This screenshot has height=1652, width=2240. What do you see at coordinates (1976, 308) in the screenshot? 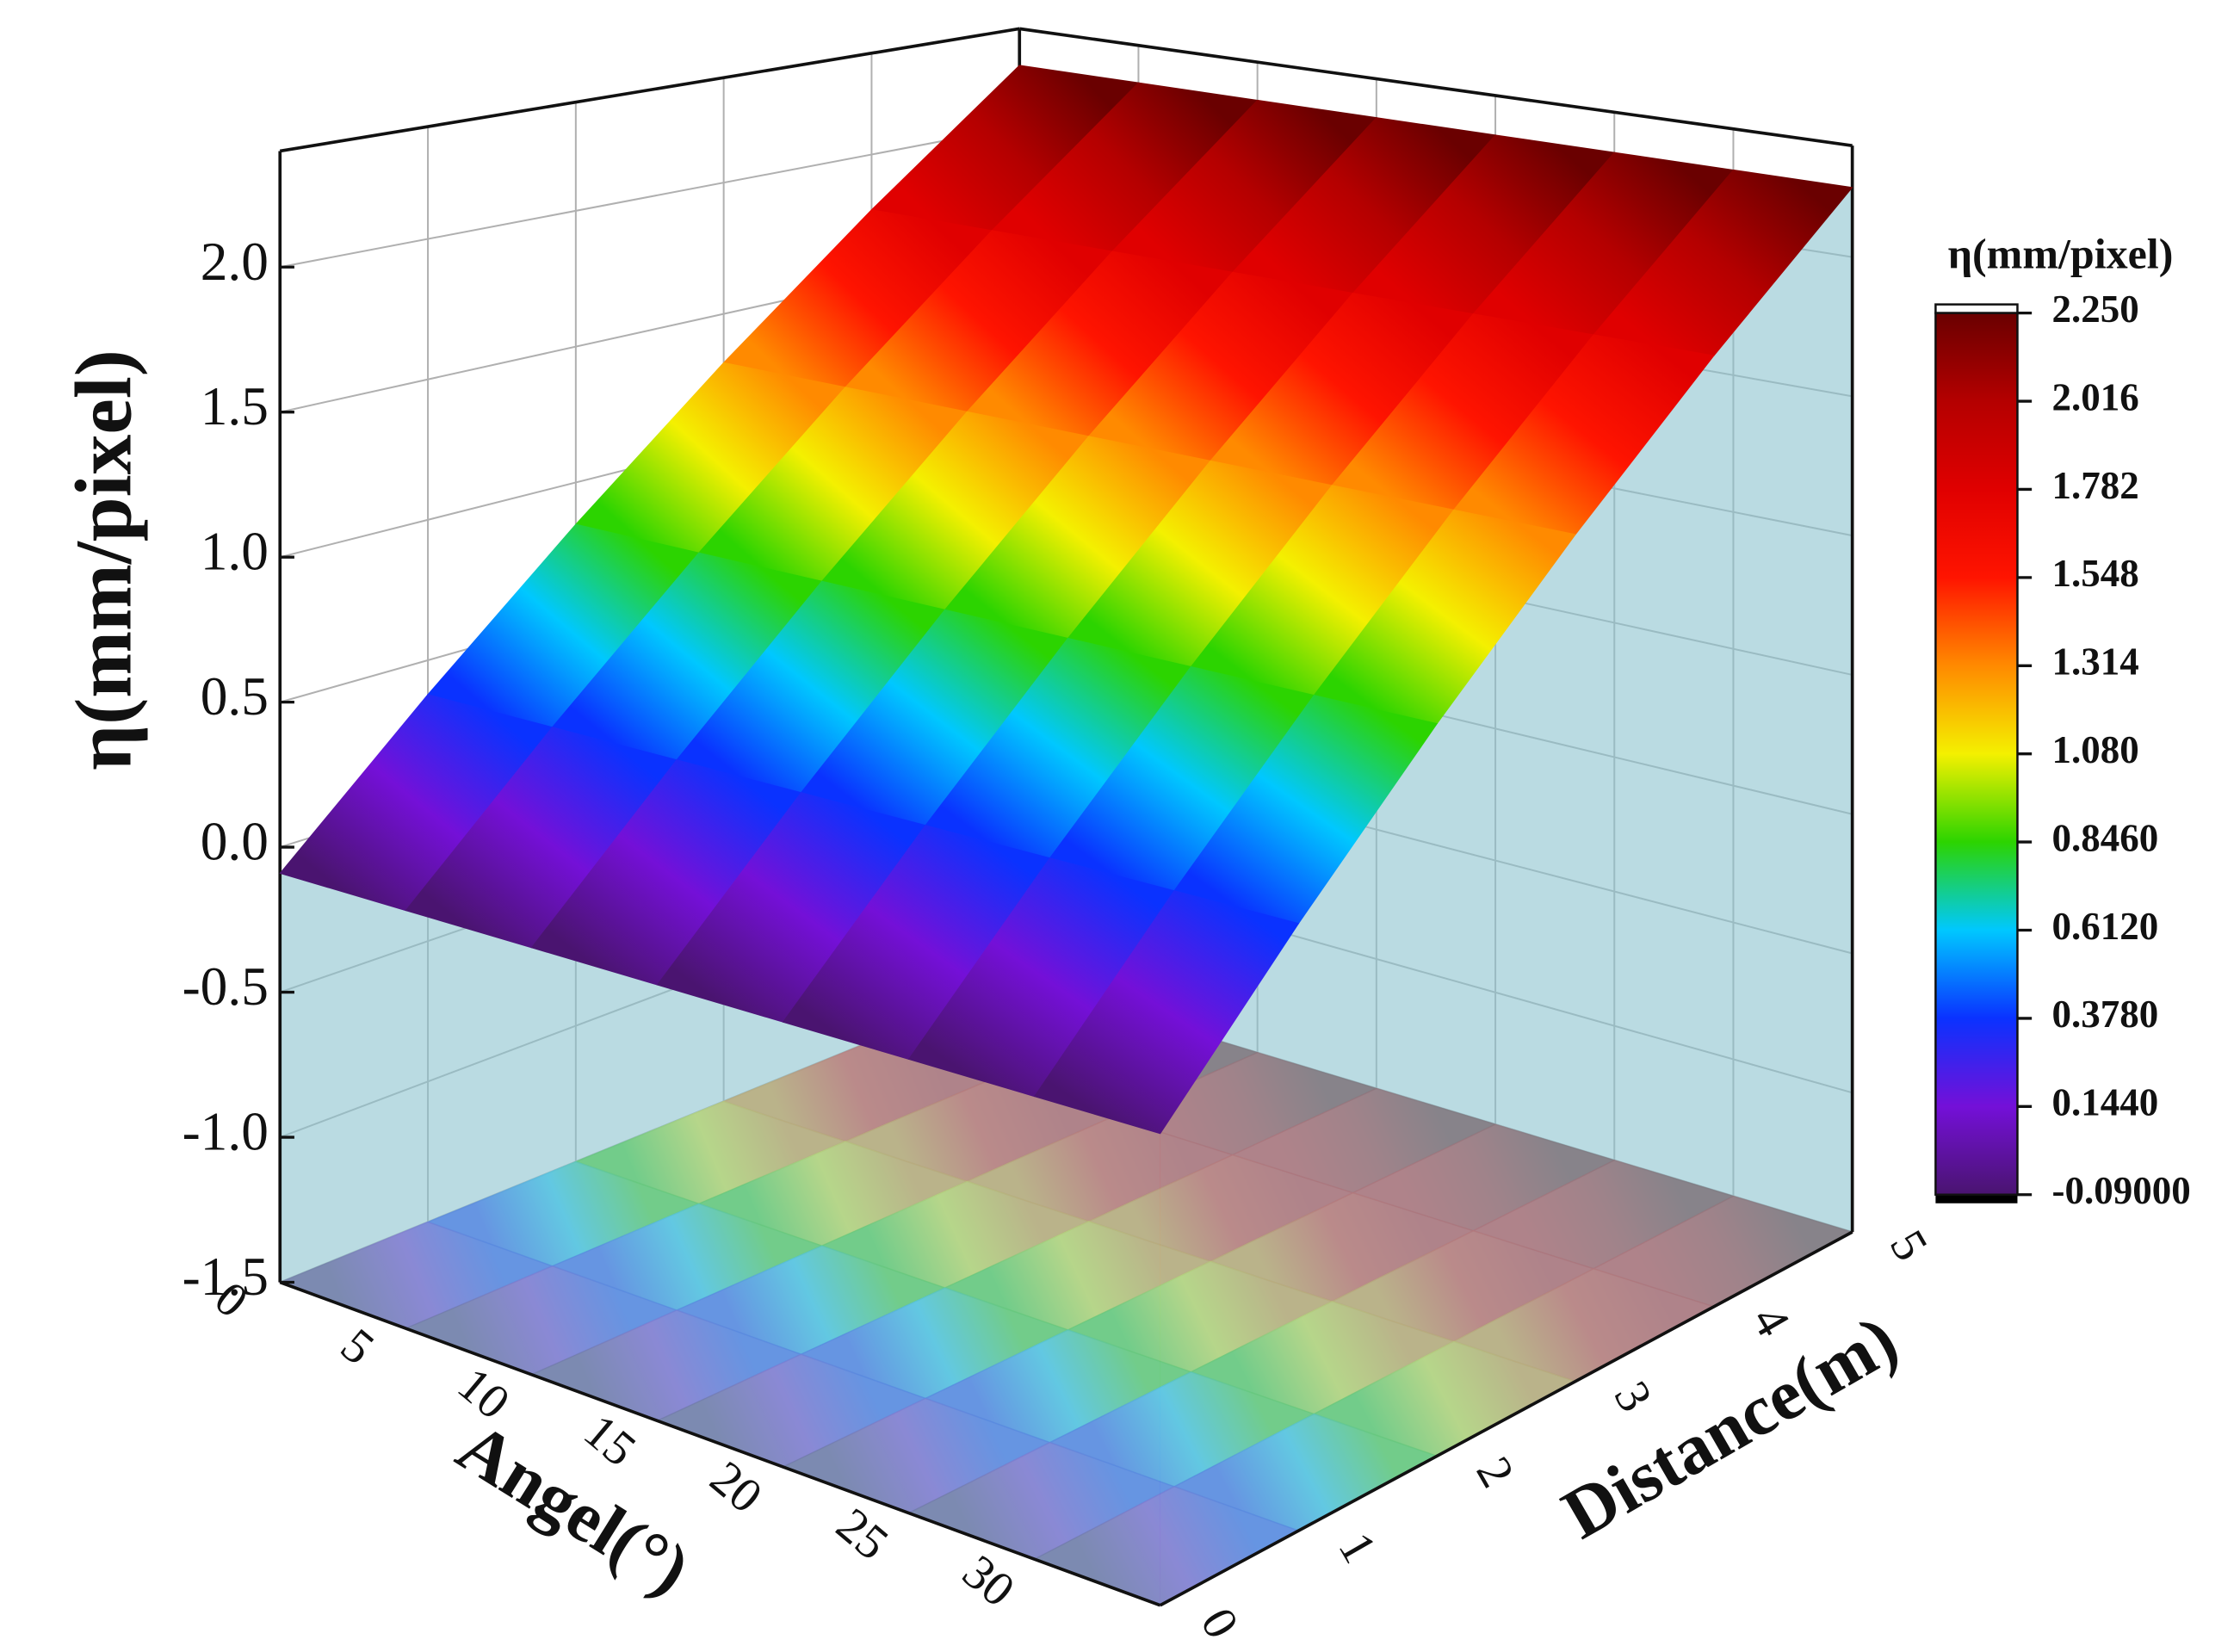
I see `colorbar-over` at bounding box center [1976, 308].